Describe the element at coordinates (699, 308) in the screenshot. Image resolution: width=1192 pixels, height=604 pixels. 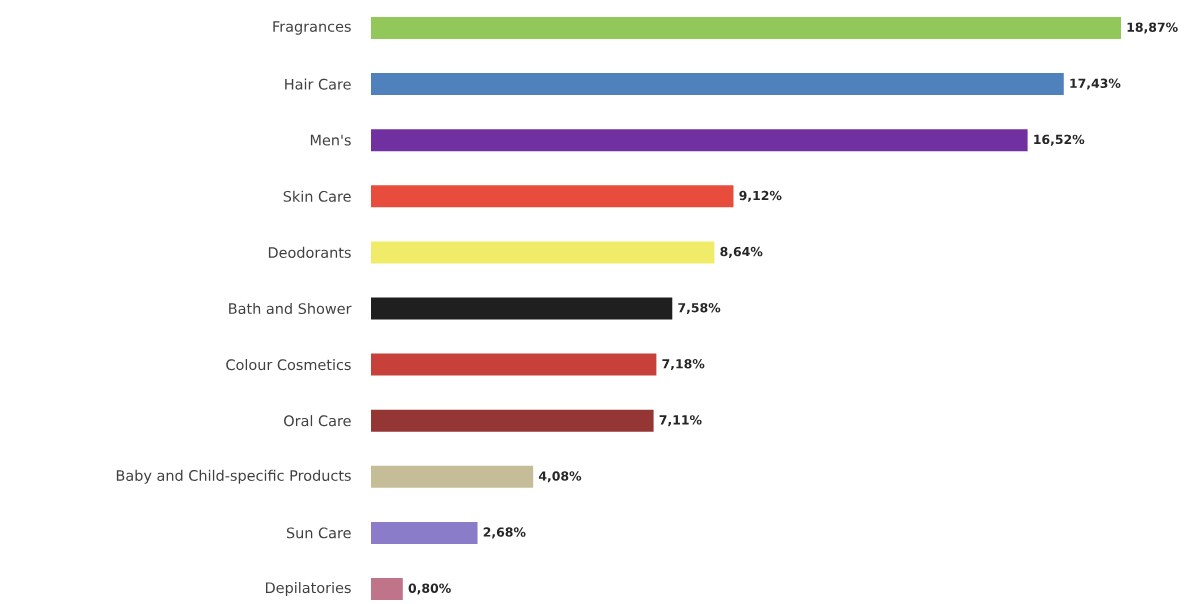
I see `data-label: 7,58%` at that location.